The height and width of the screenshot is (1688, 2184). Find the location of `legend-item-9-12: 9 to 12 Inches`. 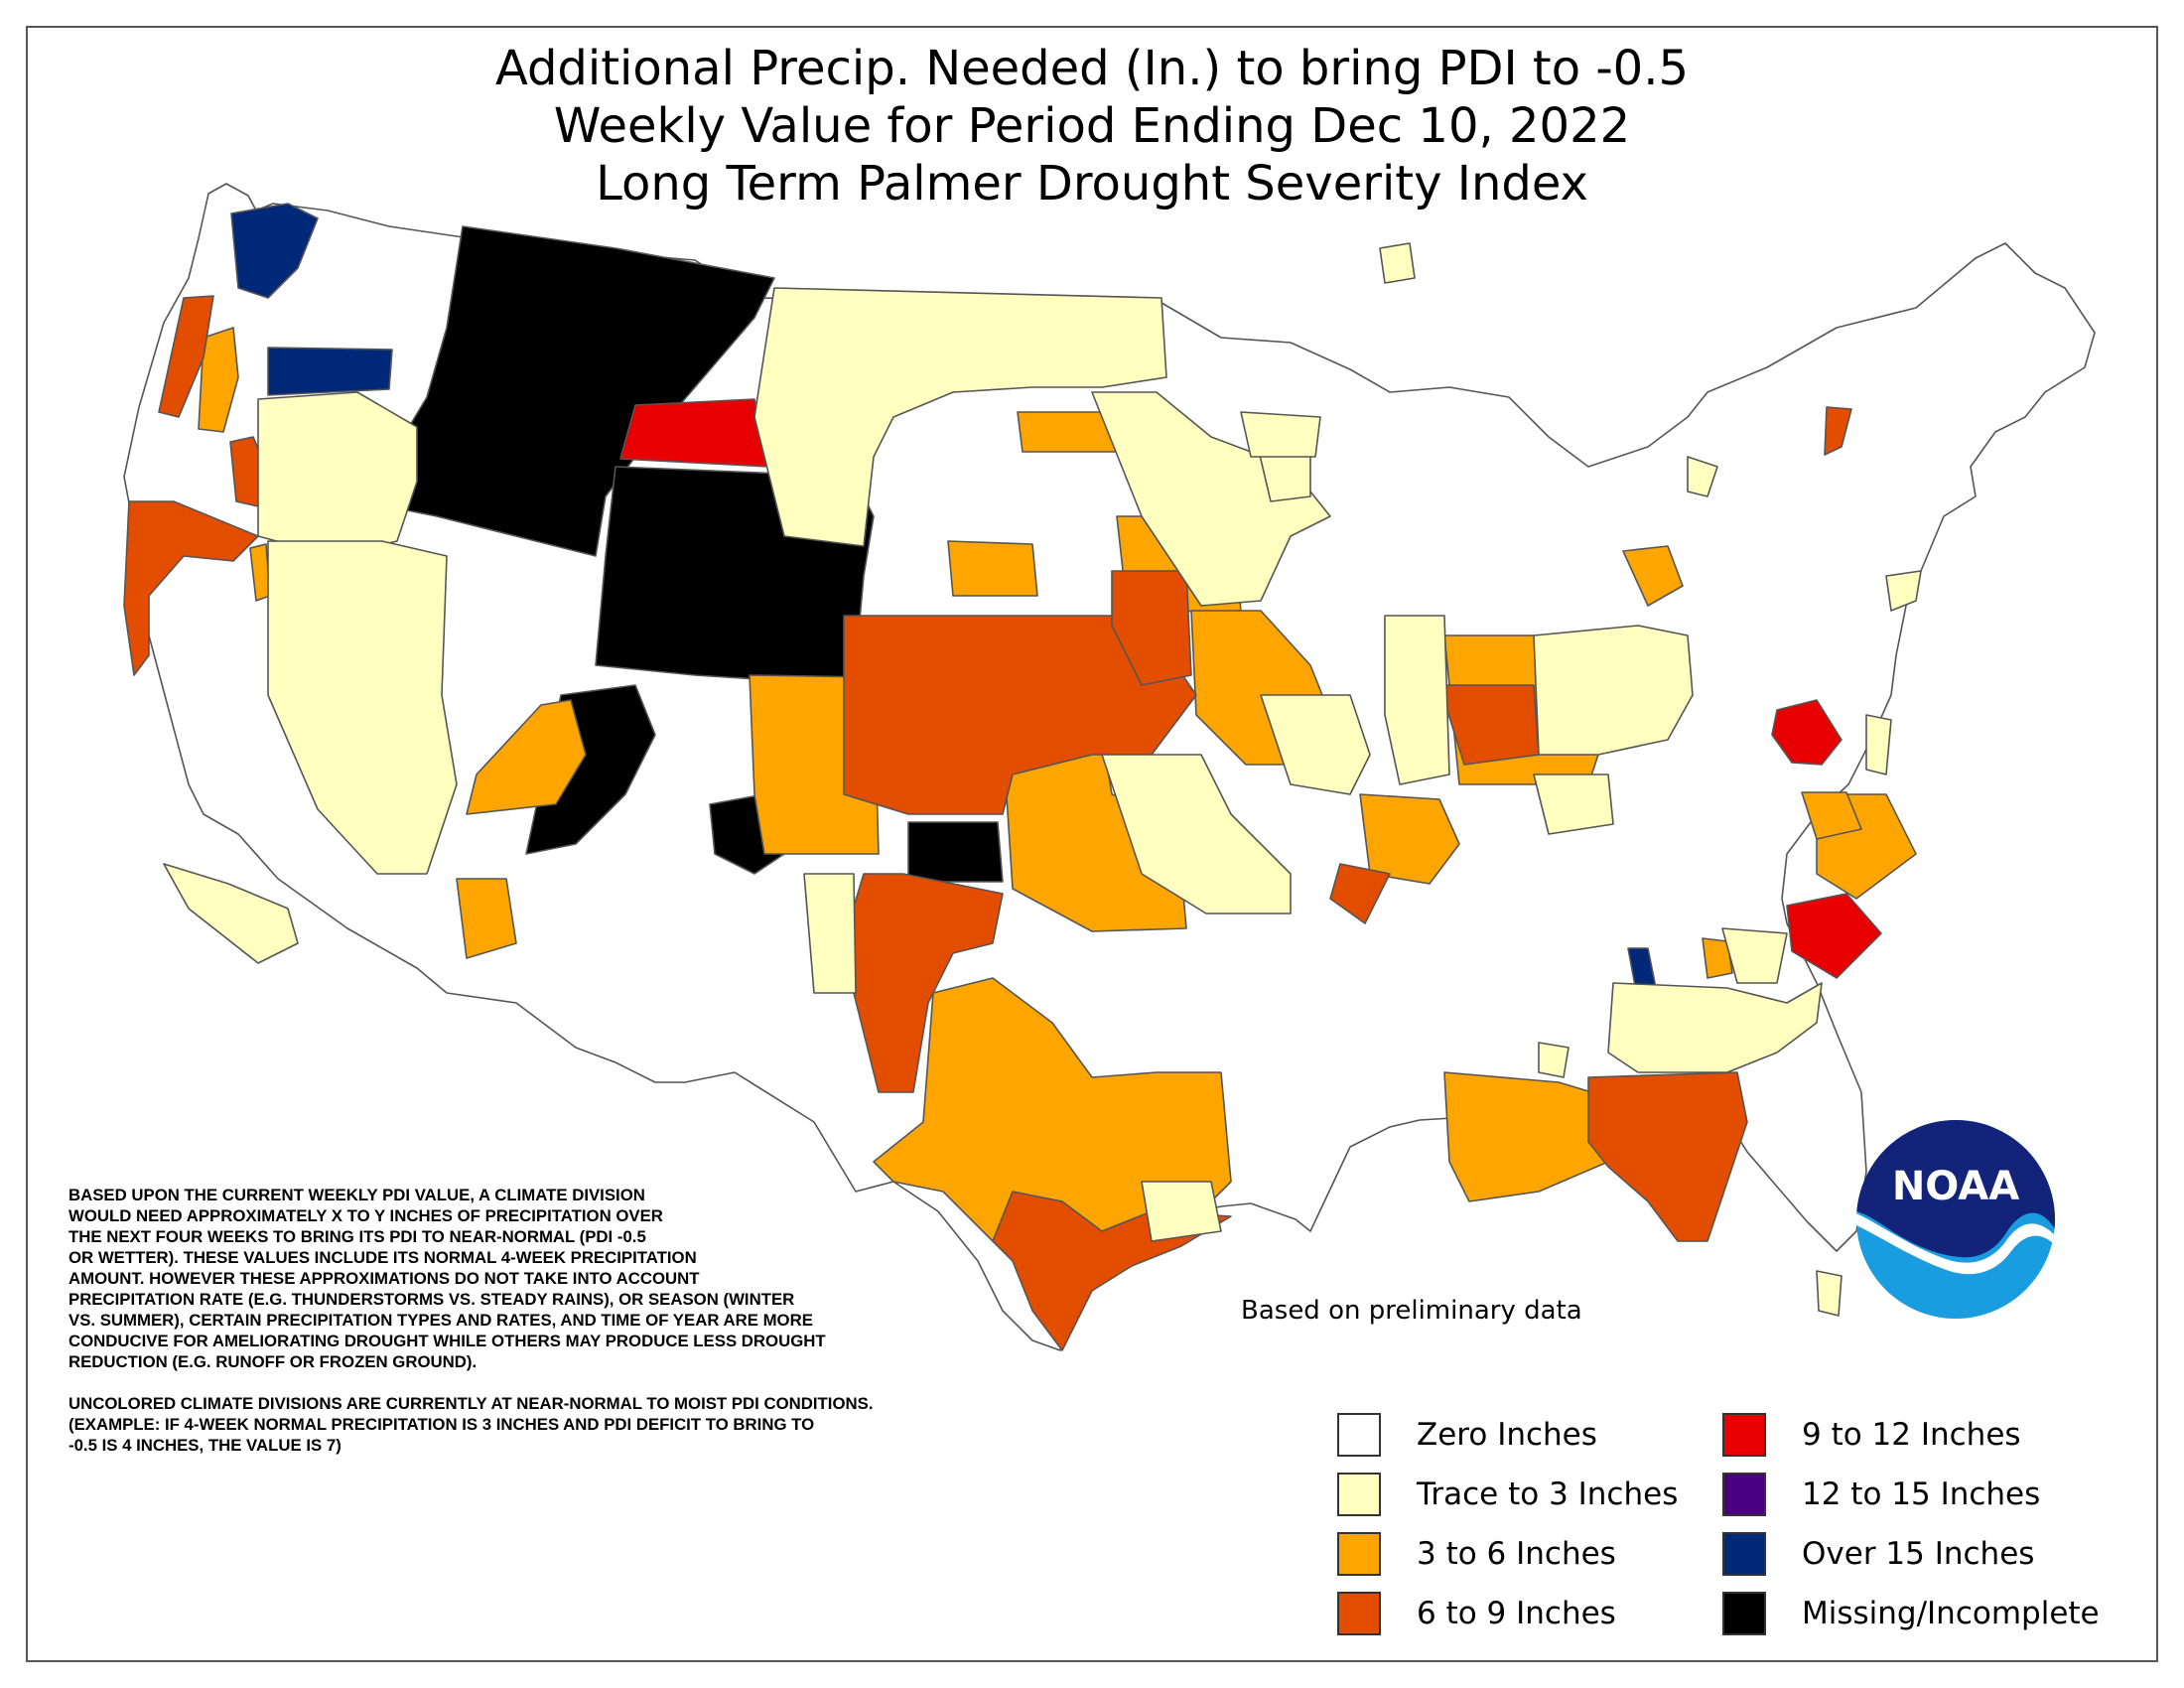

legend-item-9-12: 9 to 12 Inches is located at coordinates (1871, 1435).